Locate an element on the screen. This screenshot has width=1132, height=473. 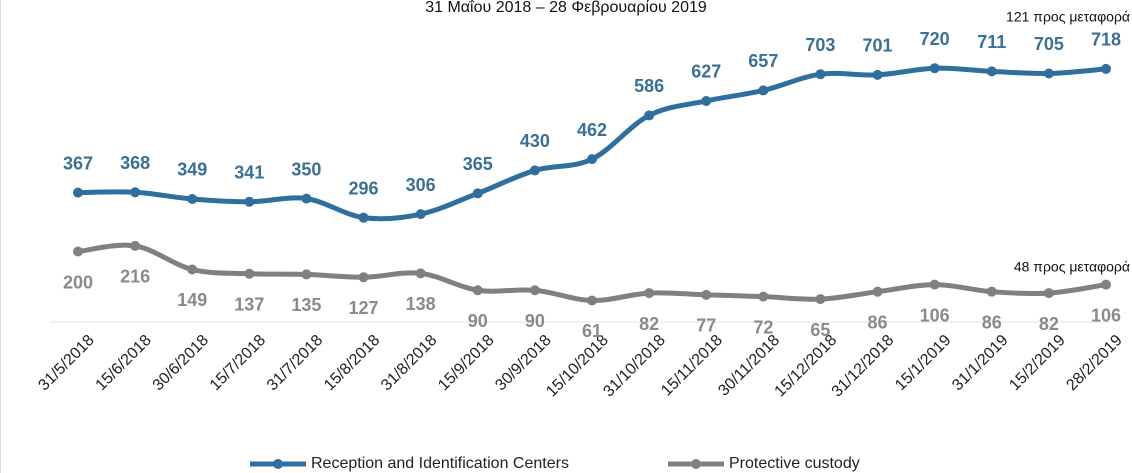
data-label: 657 is located at coordinates (763, 61).